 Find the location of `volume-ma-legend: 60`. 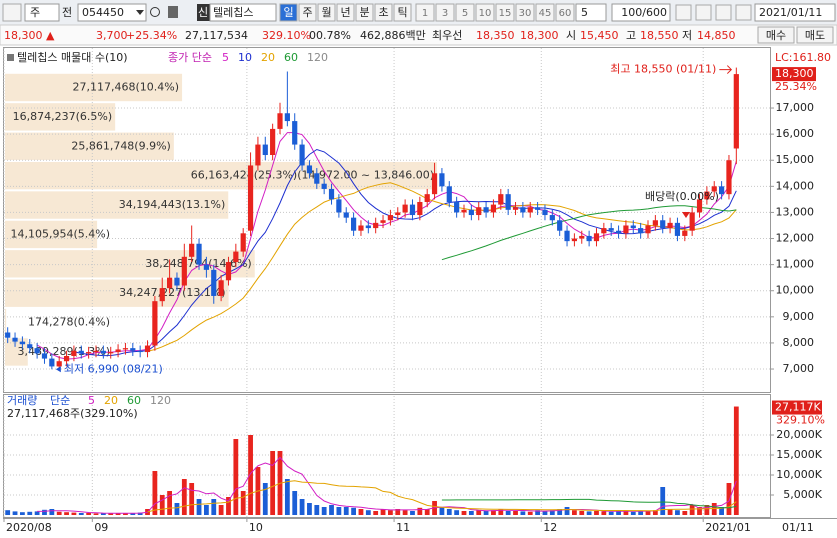

volume-ma-legend: 60 is located at coordinates (134, 400).